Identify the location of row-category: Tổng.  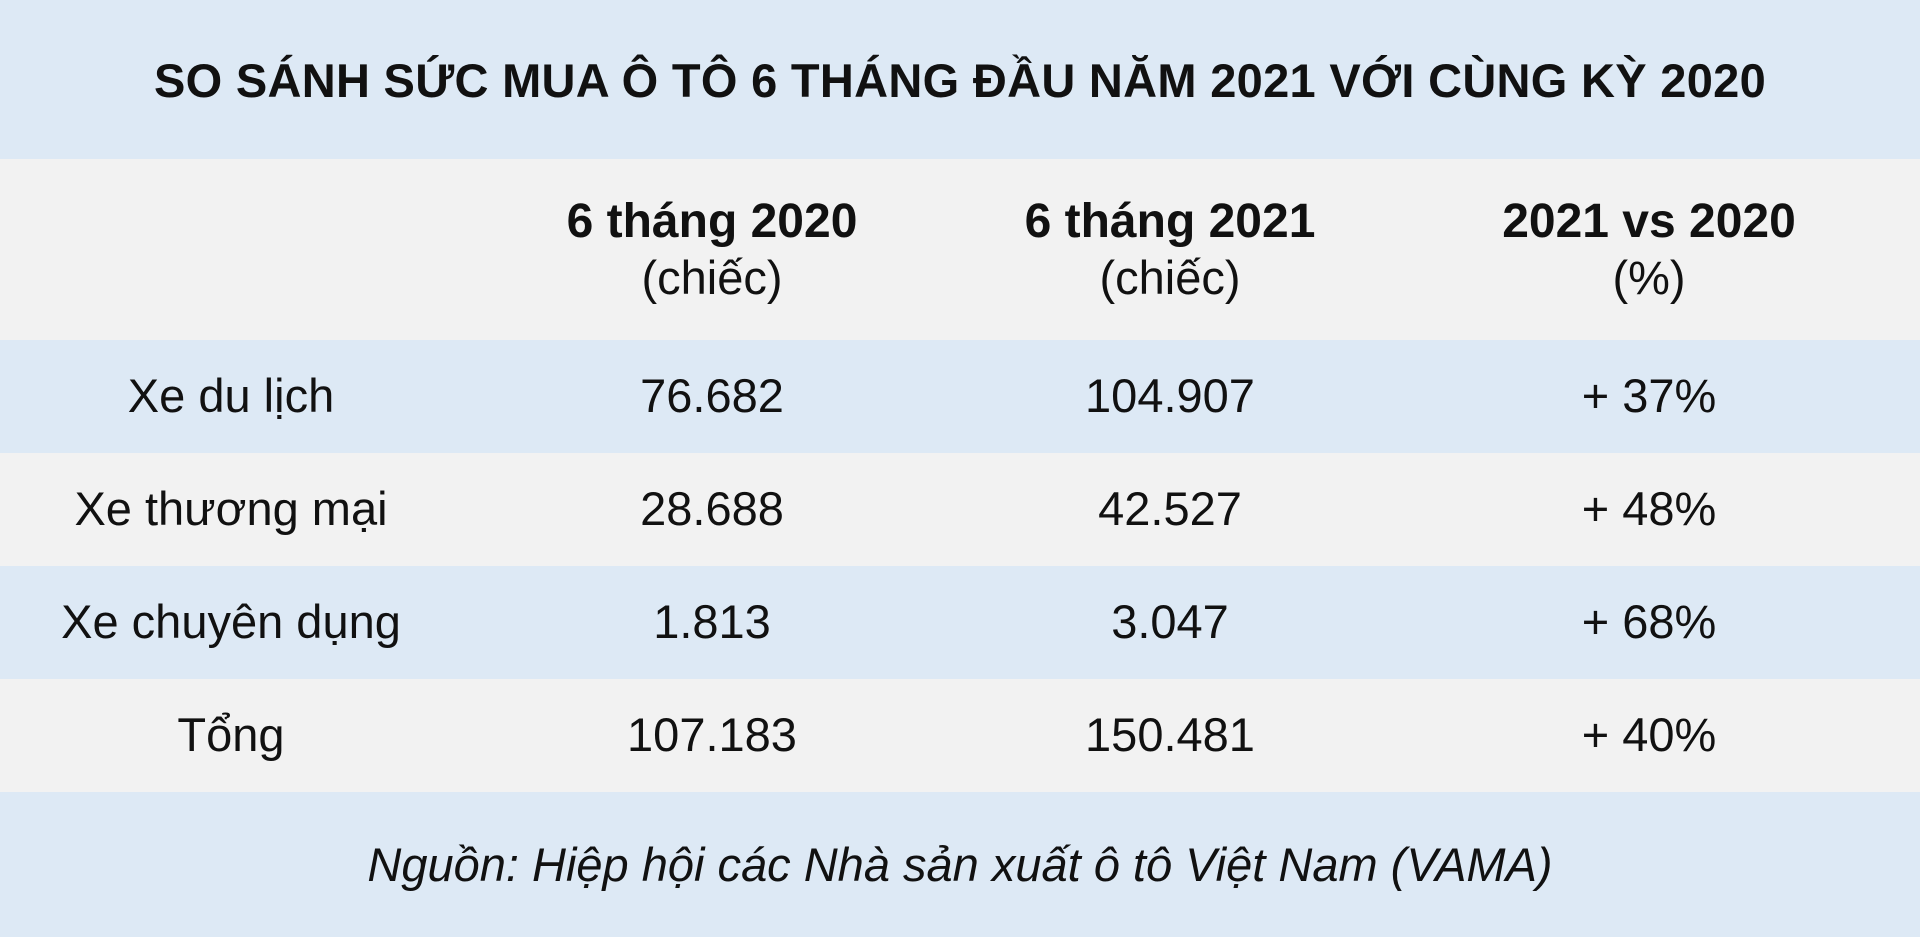
(231, 735).